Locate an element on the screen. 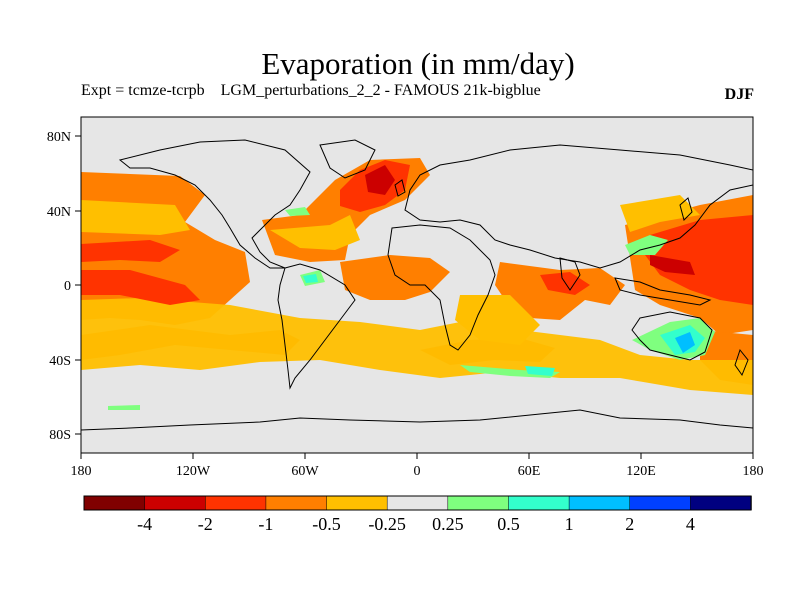 This screenshot has width=800, height=600. coast-uk is located at coordinates (400, 188).